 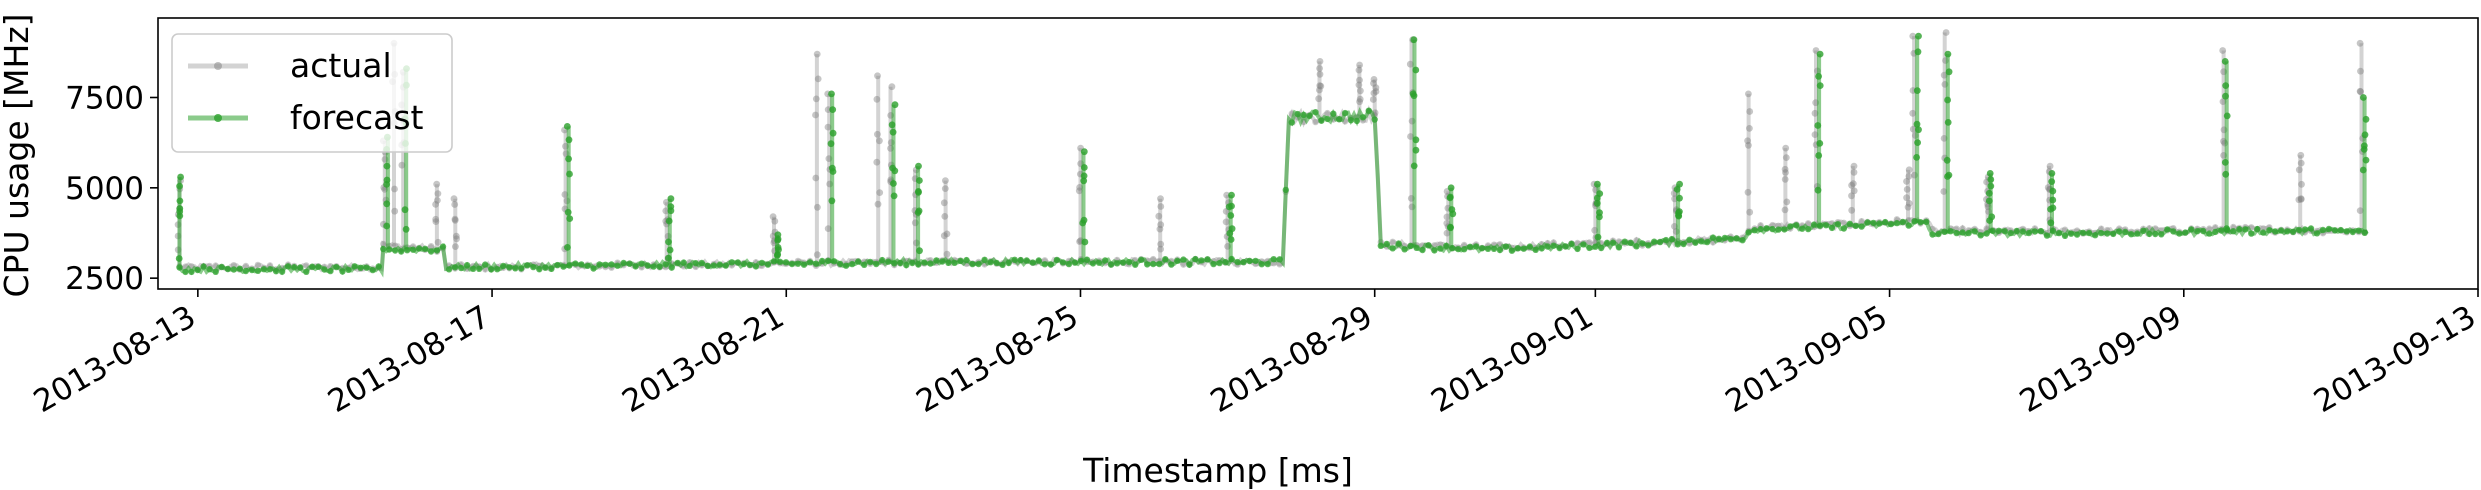 What do you see at coordinates (312, 93) in the screenshot?
I see `legend-box` at bounding box center [312, 93].